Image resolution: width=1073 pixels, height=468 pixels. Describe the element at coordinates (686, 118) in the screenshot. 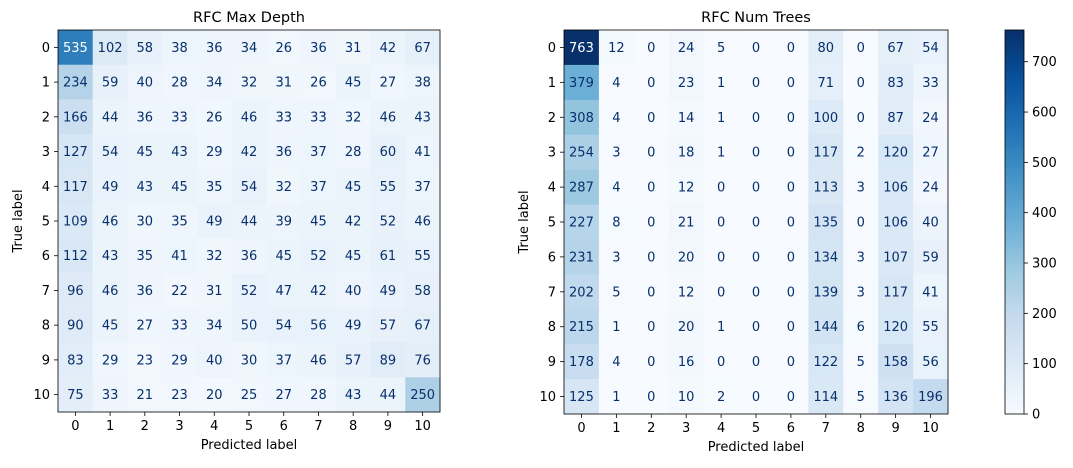

I see `cell-value-label: 14` at that location.